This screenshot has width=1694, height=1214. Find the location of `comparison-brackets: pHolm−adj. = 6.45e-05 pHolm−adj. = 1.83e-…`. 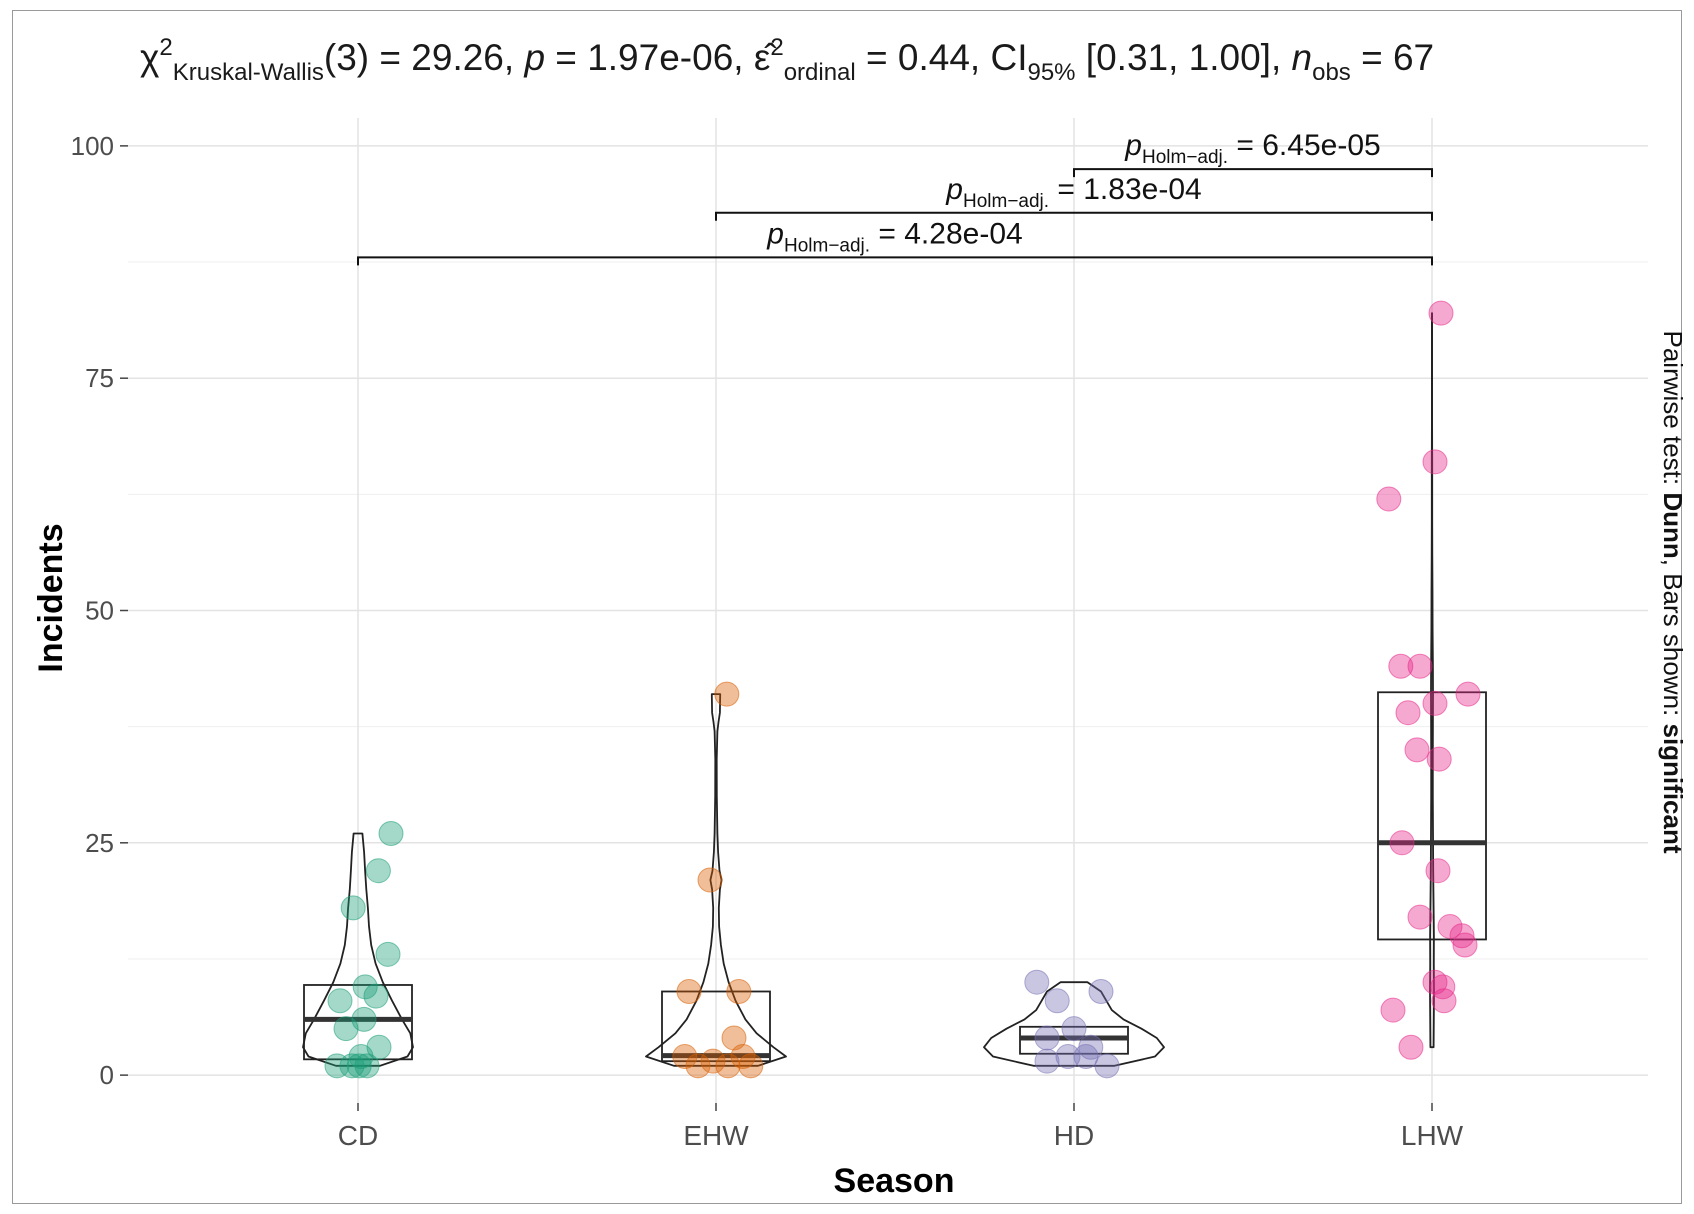

comparison-brackets: pHolm−adj. = 6.45e-05 pHolm−adj. = 1.83e-… is located at coordinates (895, 197).